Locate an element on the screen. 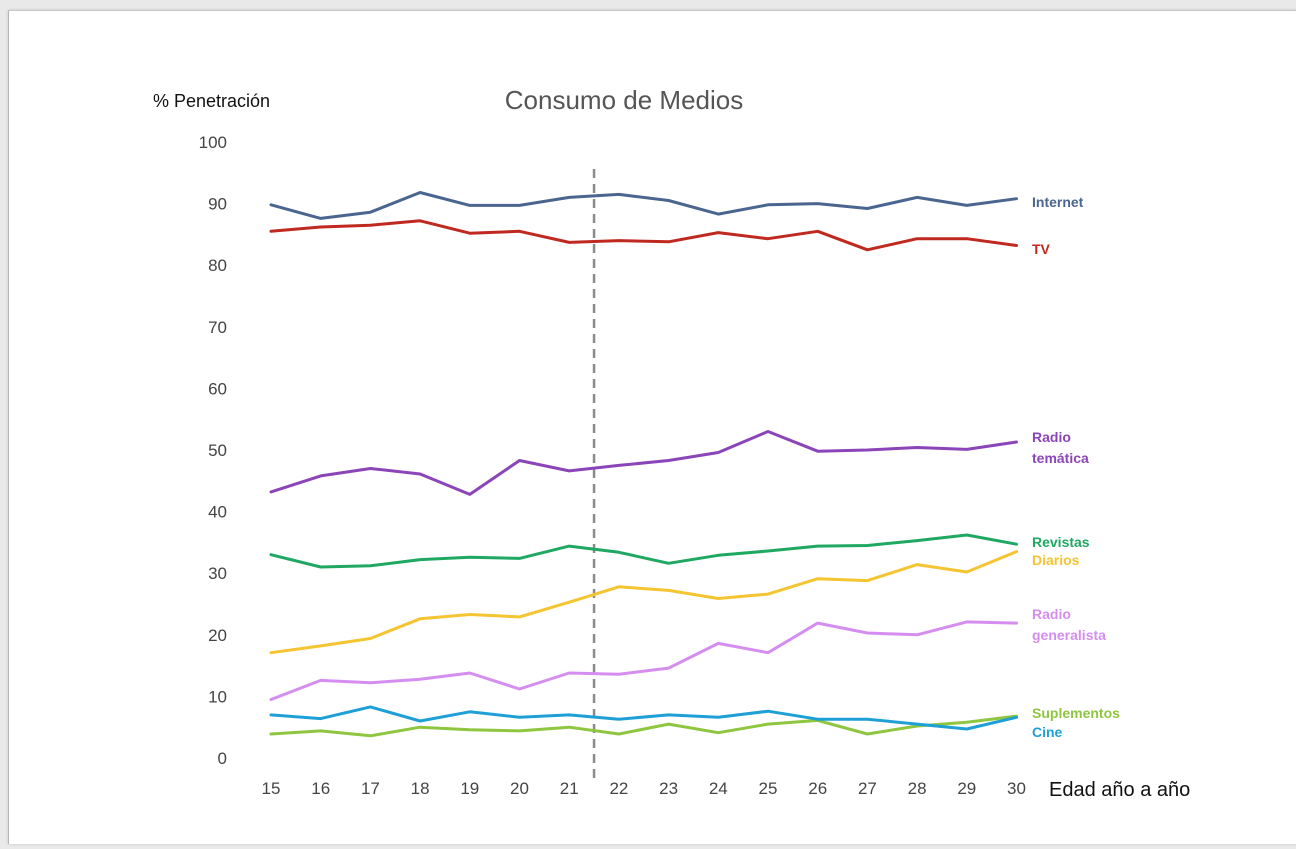 The height and width of the screenshot is (849, 1296). y-tick-label: 10 is located at coordinates (217, 696).